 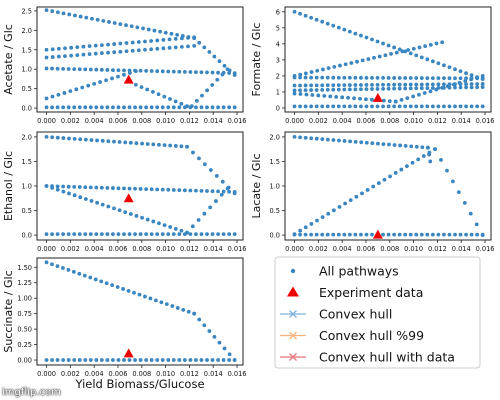 I want to click on x-tick-label: 0.012, so click(x=437, y=121).